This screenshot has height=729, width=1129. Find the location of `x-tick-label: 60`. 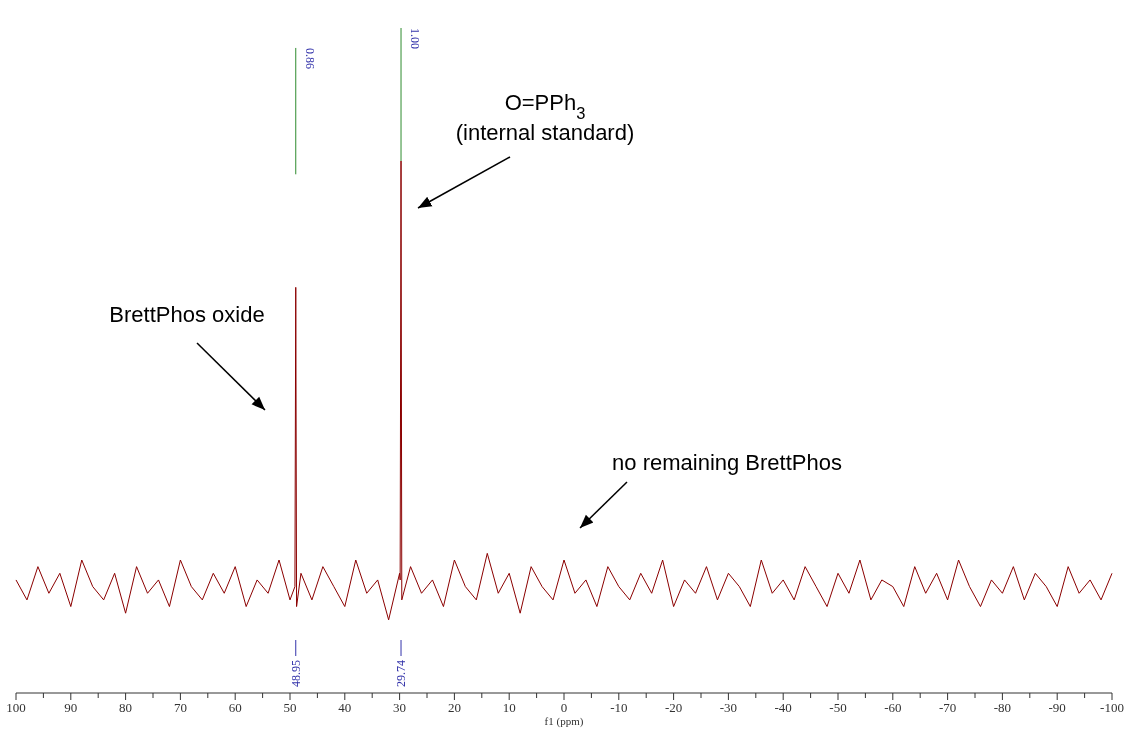

x-tick-label: 60 is located at coordinates (235, 707).